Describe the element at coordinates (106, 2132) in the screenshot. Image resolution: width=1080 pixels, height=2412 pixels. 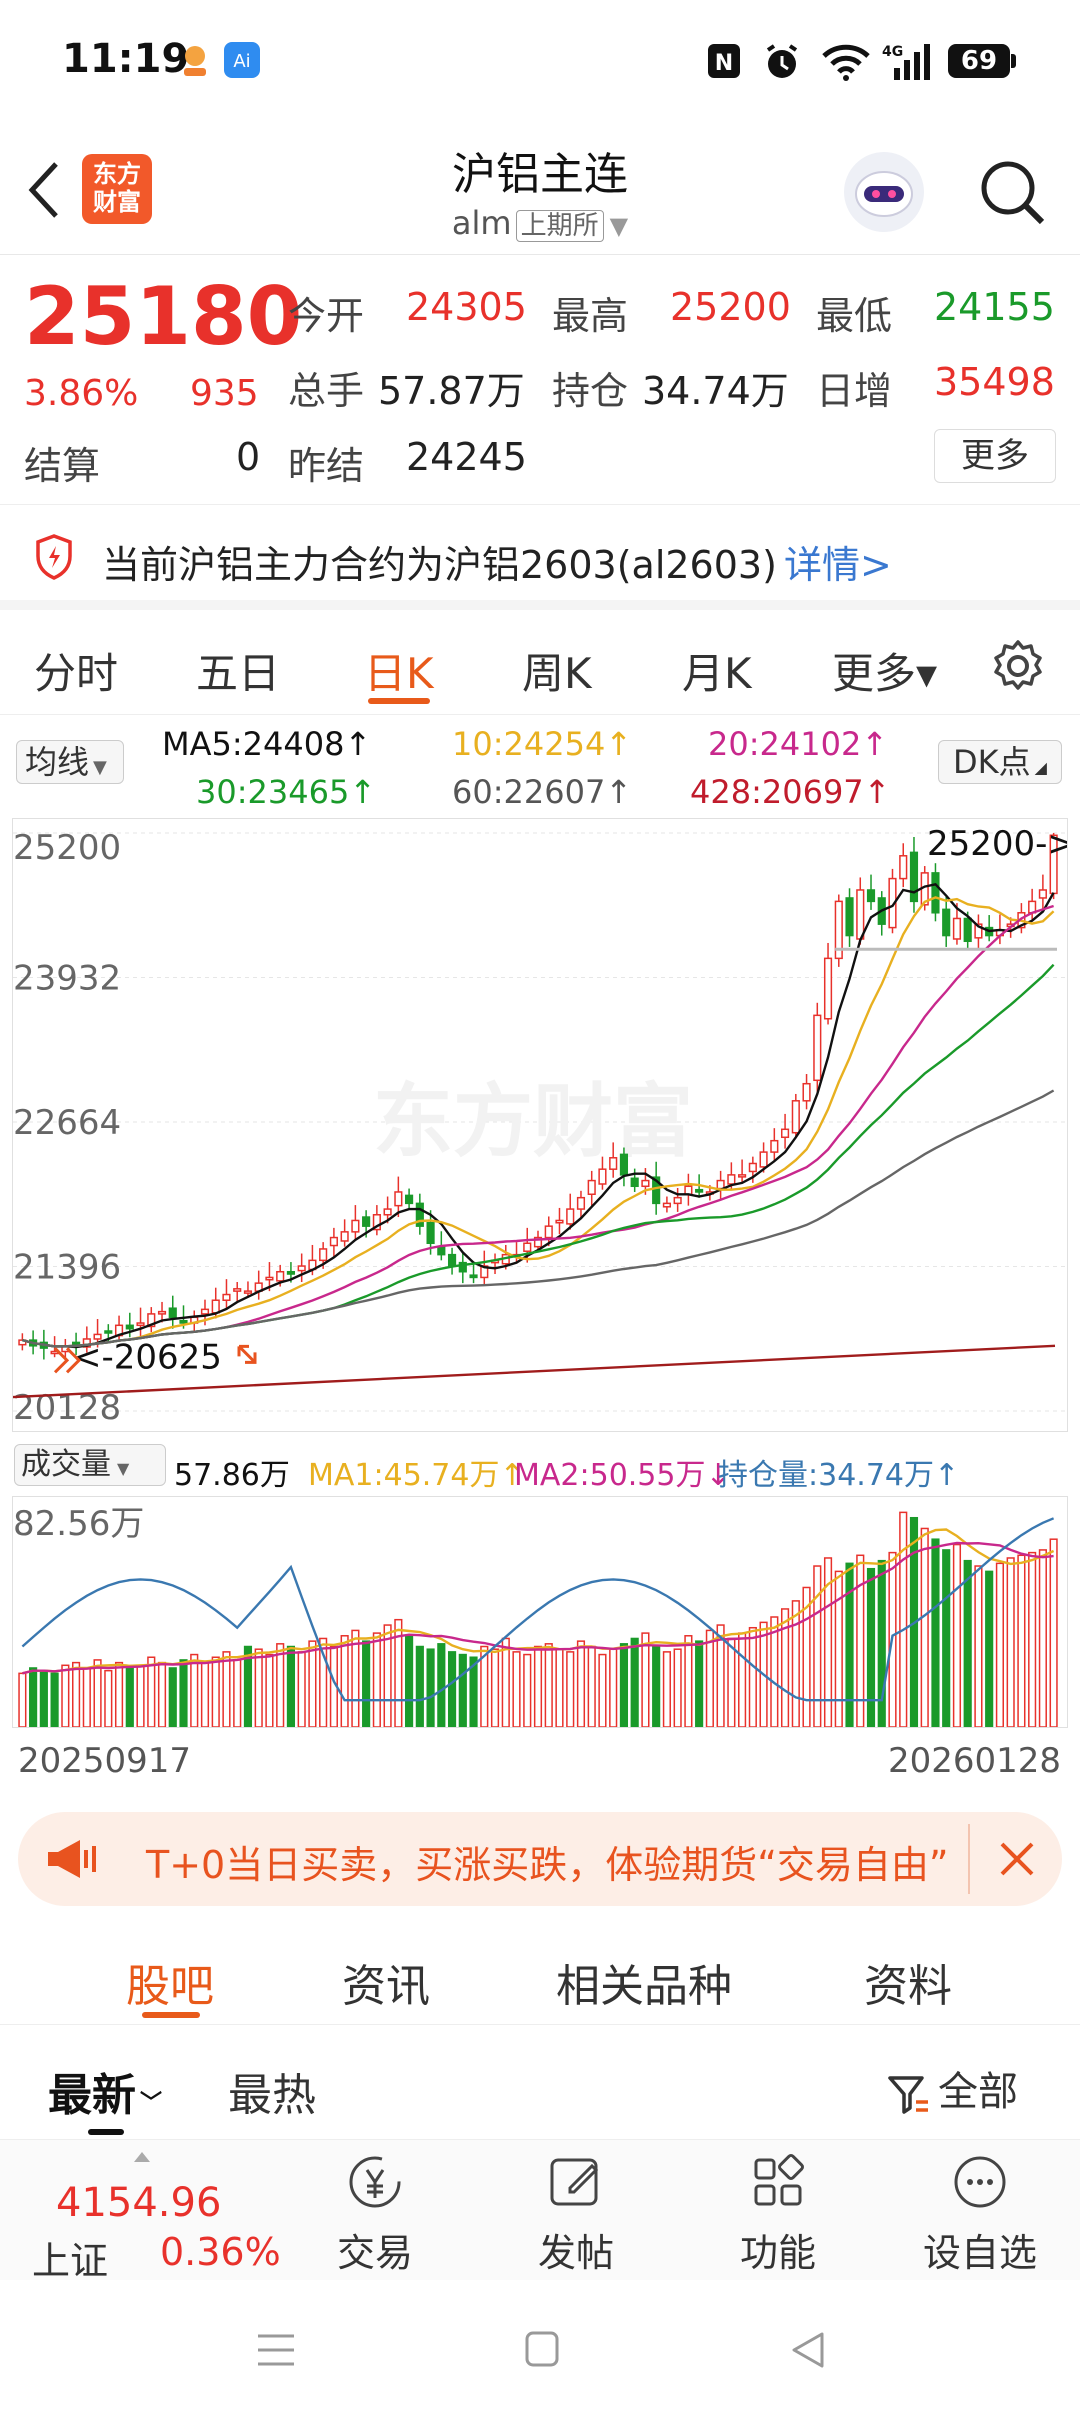
I see `sort-indicator` at that location.